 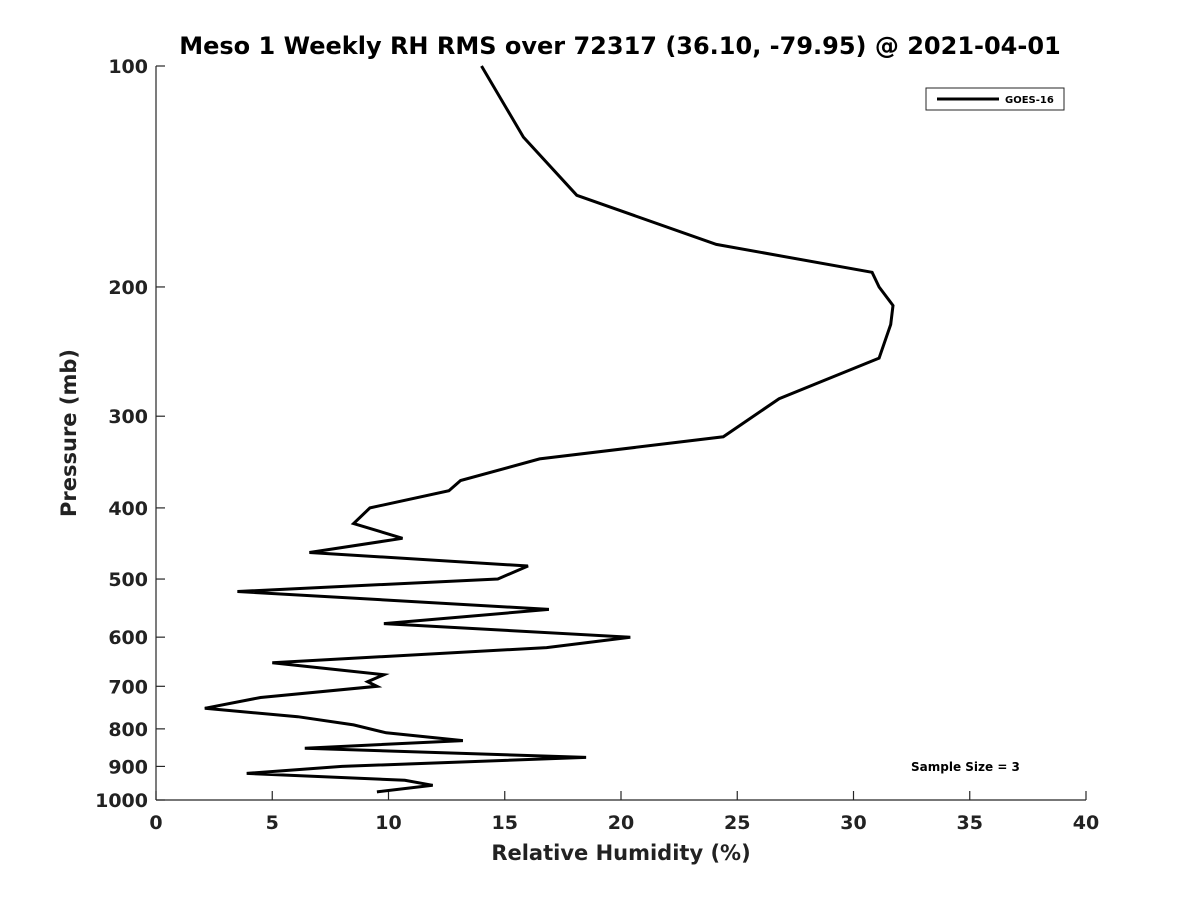 What do you see at coordinates (128, 67) in the screenshot?
I see `y-tick-label: 100` at bounding box center [128, 67].